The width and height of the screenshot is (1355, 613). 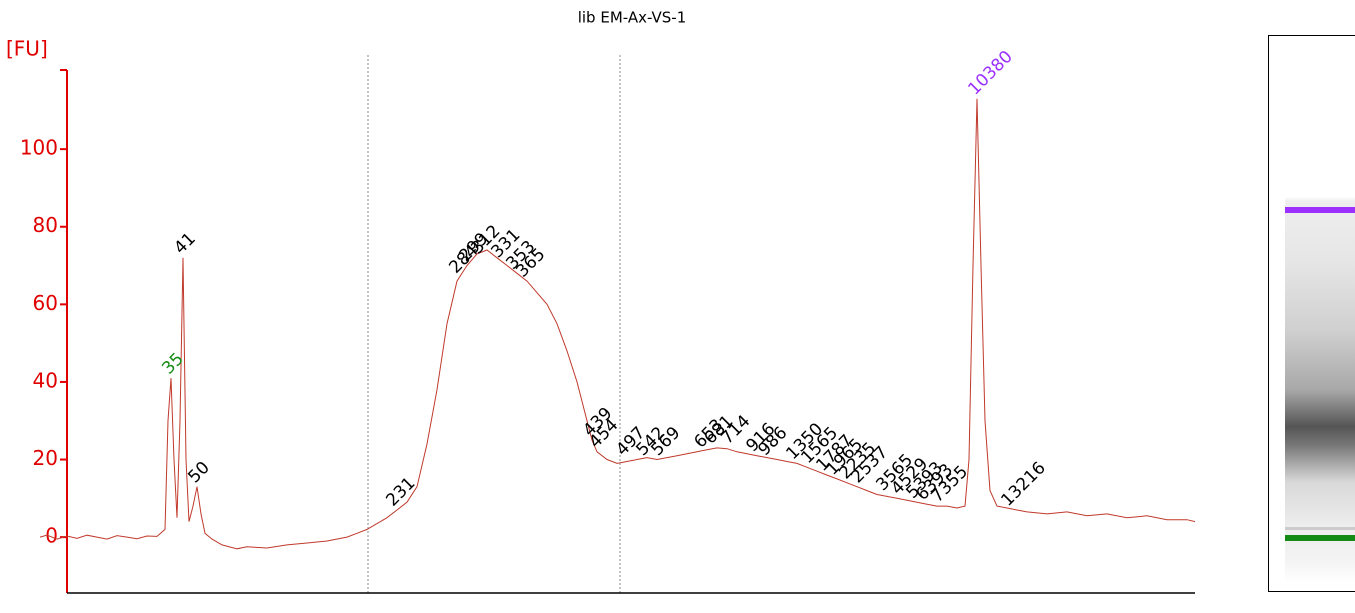 What do you see at coordinates (45, 458) in the screenshot?
I see `y-tick-label: 20` at bounding box center [45, 458].